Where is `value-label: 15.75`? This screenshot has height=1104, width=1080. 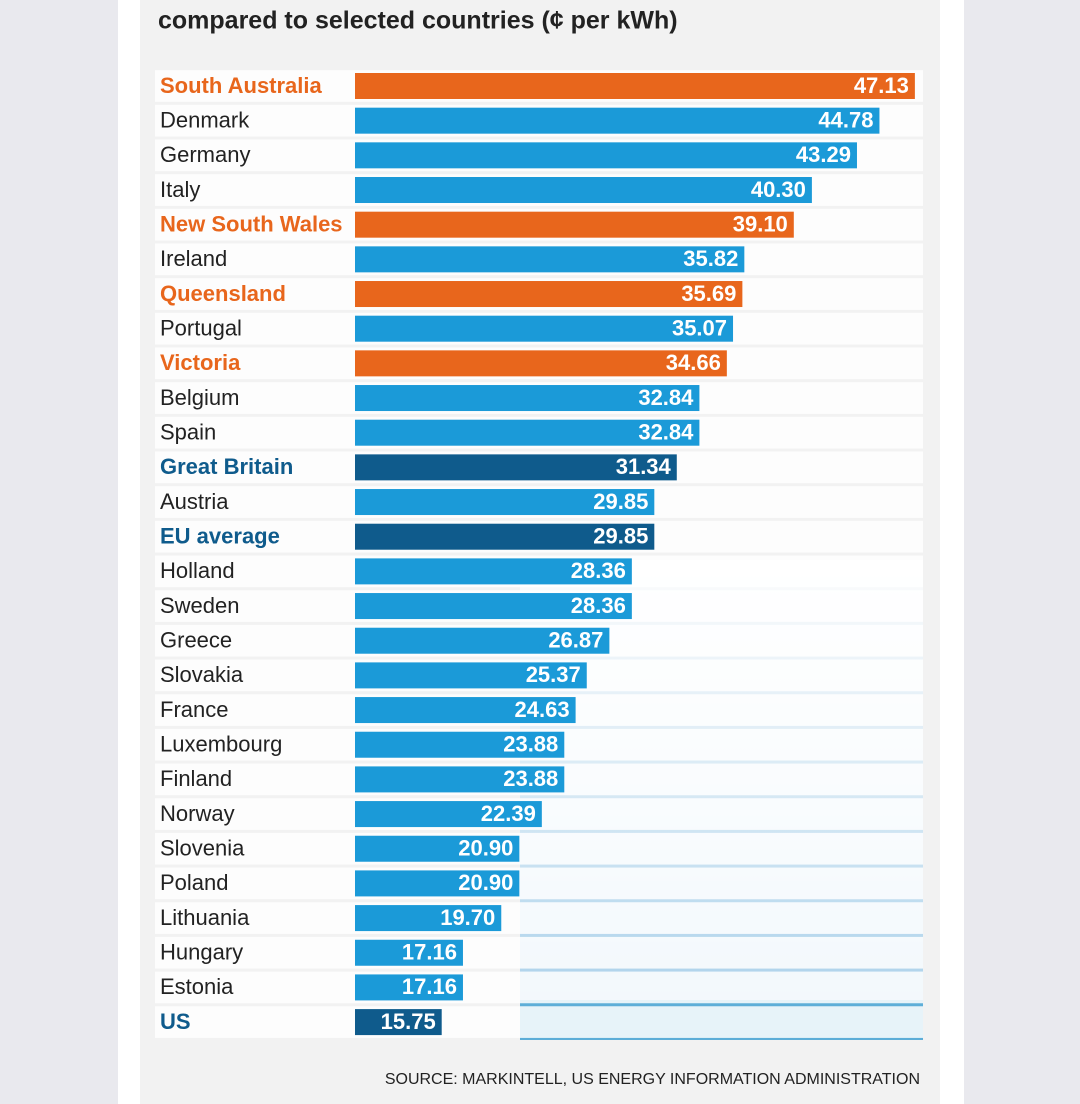
value-label: 15.75 is located at coordinates (408, 1021).